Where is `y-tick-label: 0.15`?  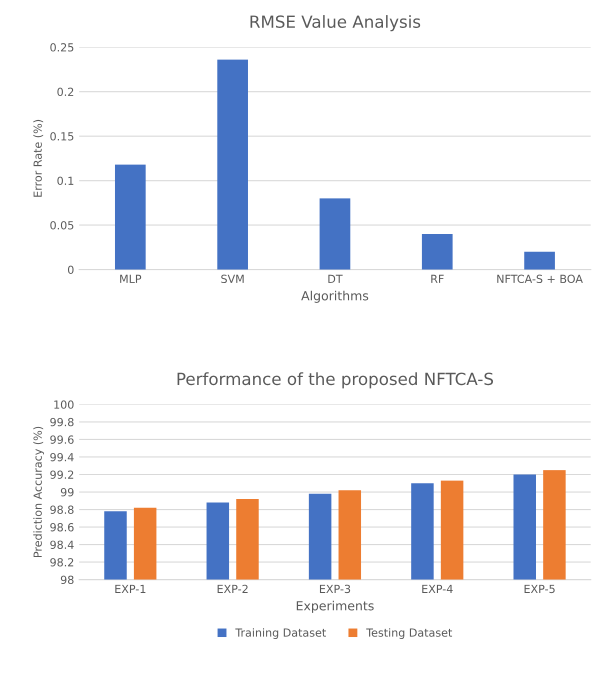 y-tick-label: 0.15 is located at coordinates (62, 136).